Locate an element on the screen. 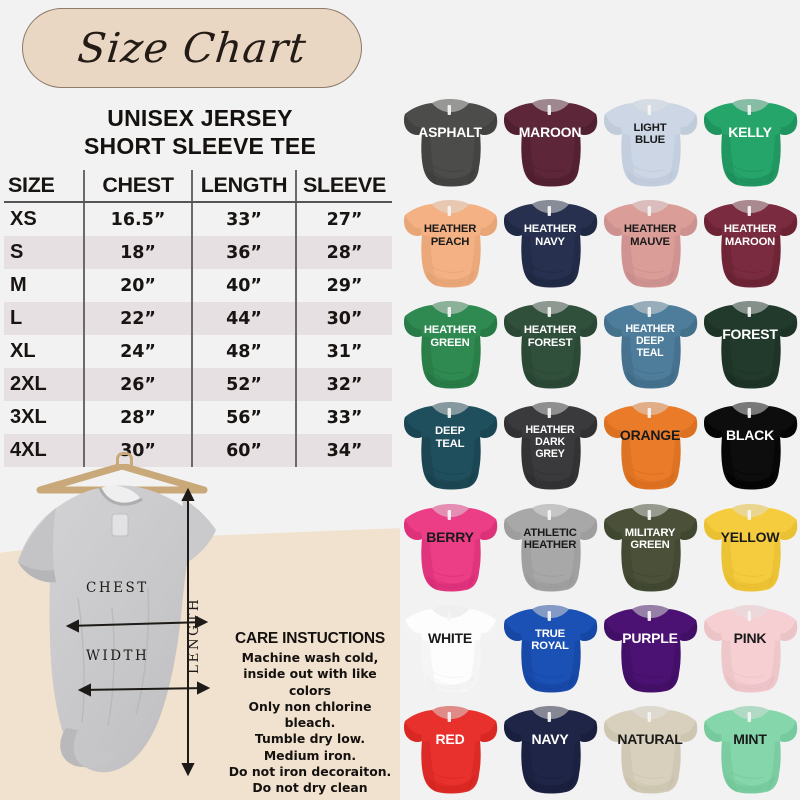 This screenshot has height=800, width=800. cell-chest: 26” is located at coordinates (137, 384).